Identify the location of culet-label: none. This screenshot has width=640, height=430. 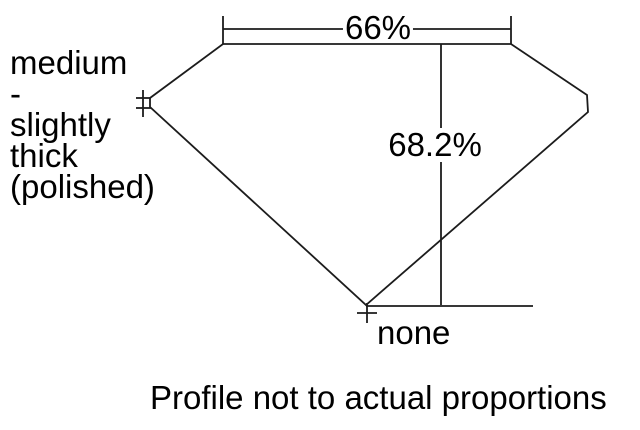
(414, 332).